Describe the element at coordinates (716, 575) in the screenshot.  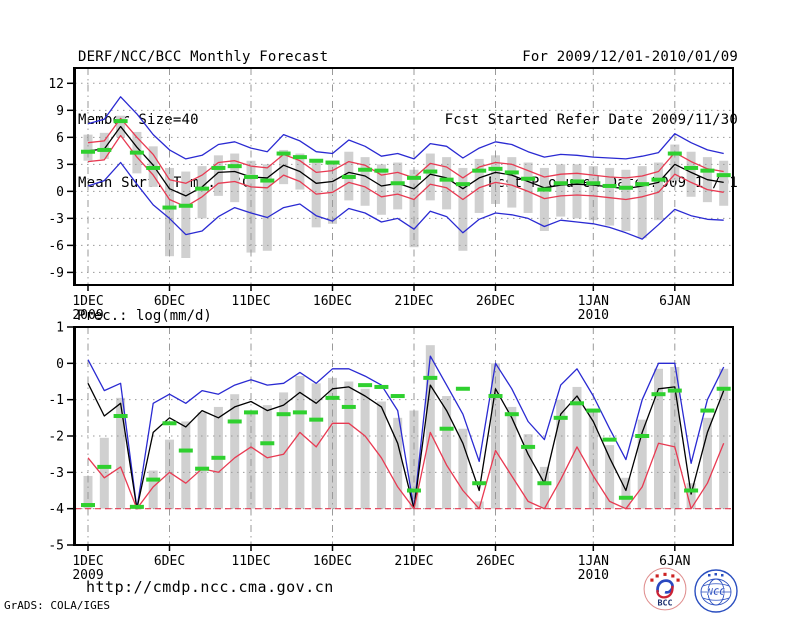
I see `ncc-logo-char-marks` at that location.